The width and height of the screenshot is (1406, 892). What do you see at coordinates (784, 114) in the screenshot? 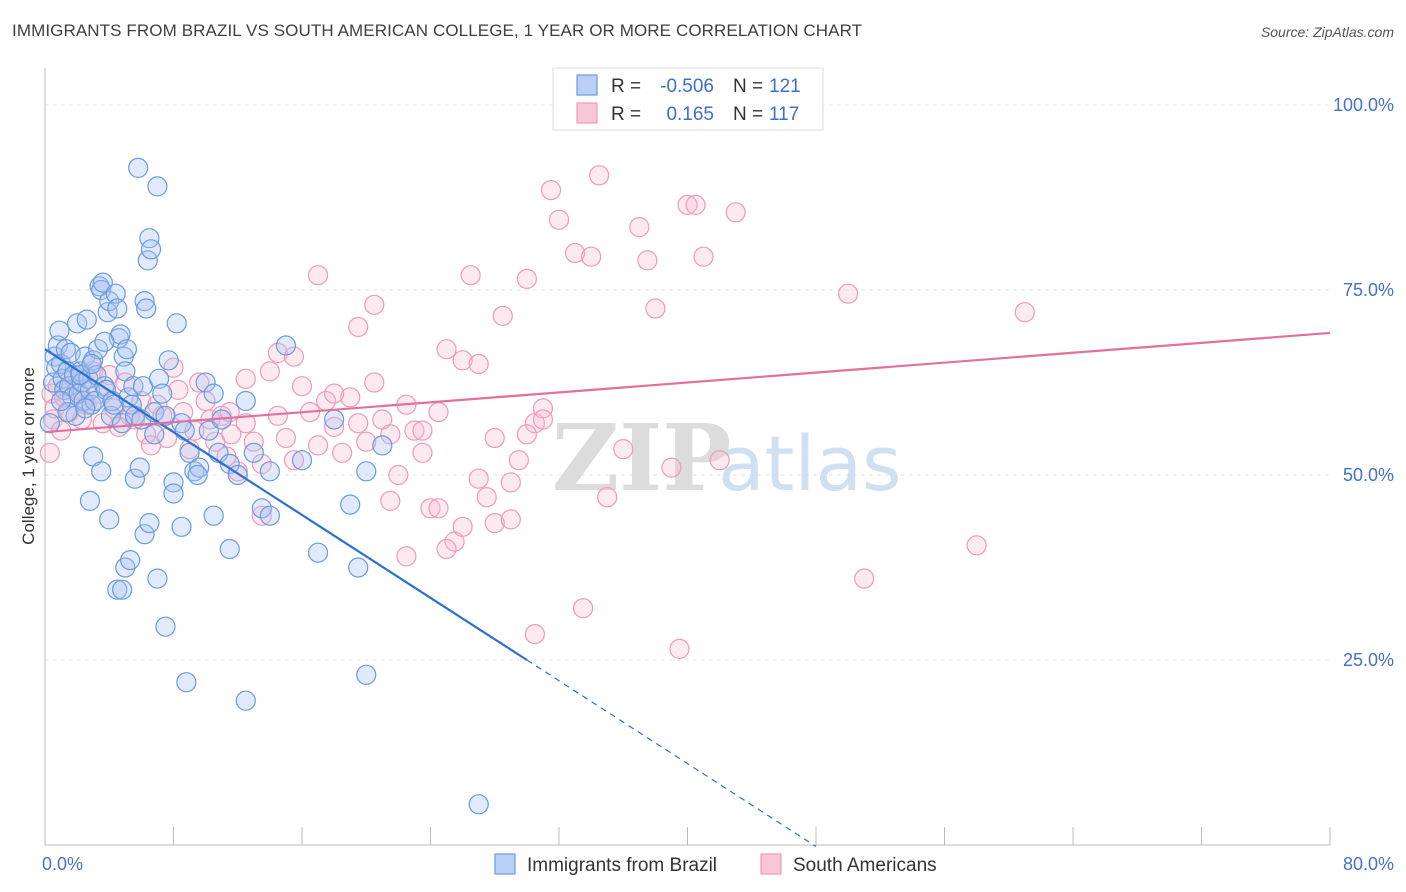
I see `legend-n-value-2: 117` at bounding box center [784, 114].